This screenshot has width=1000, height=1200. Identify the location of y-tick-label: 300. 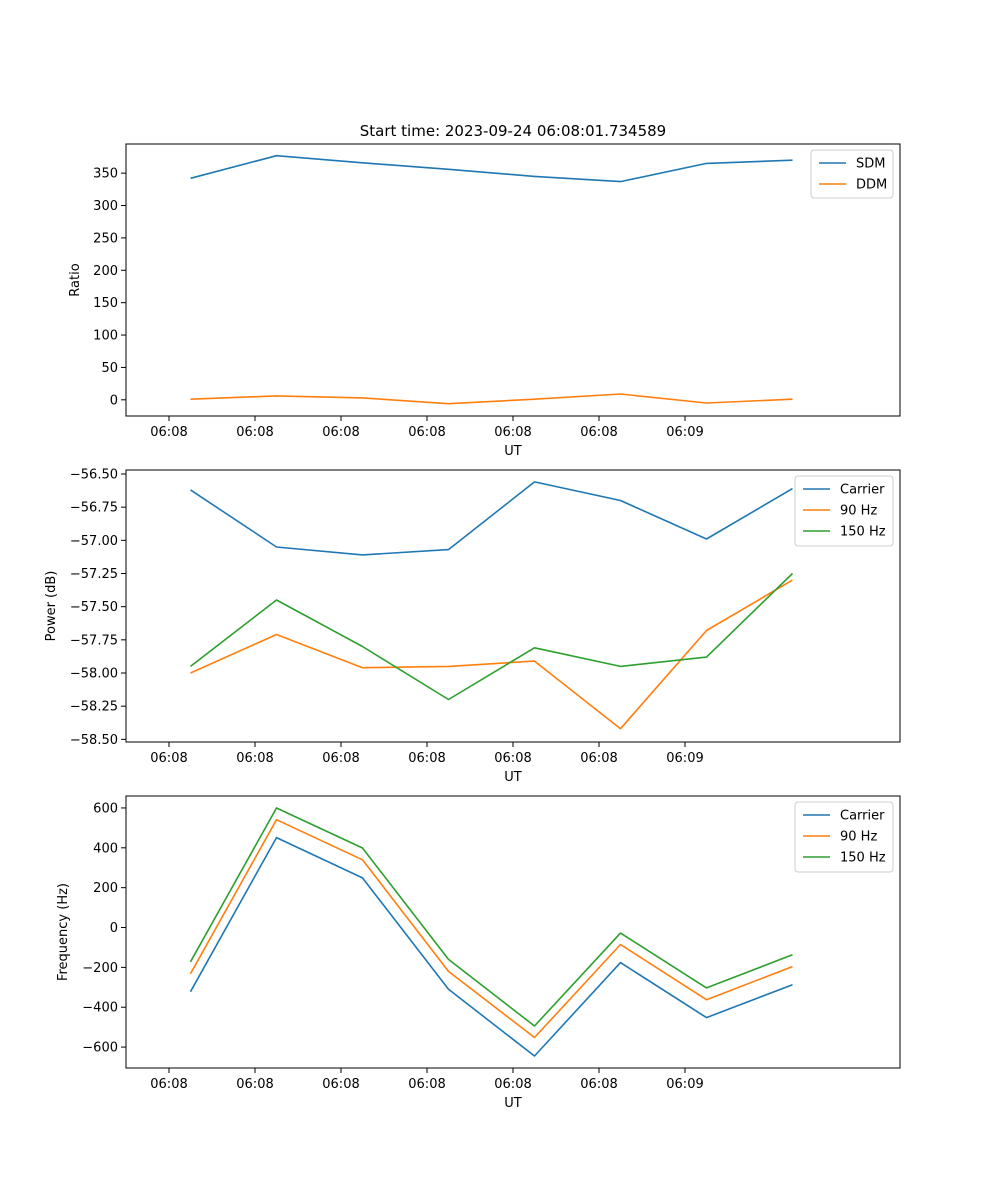
(105, 206).